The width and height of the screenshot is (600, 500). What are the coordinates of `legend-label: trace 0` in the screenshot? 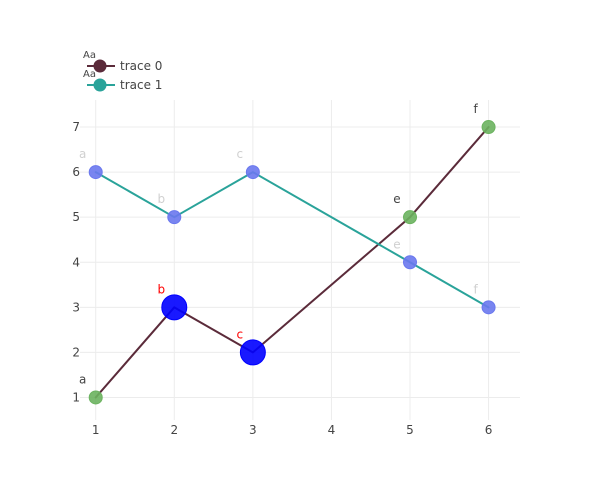 It's located at (141, 66).